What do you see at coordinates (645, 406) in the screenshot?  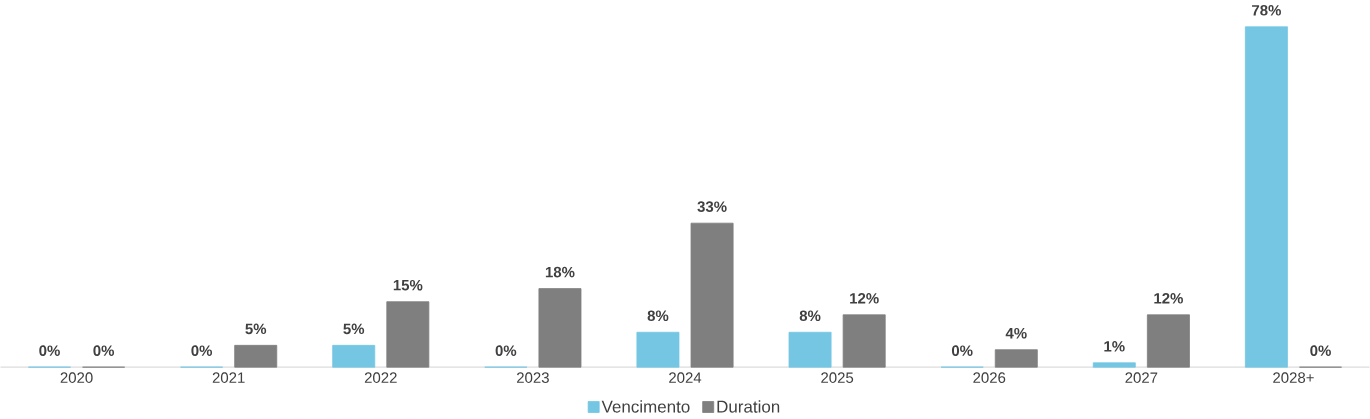 I see `legend-label: Vencimento` at bounding box center [645, 406].